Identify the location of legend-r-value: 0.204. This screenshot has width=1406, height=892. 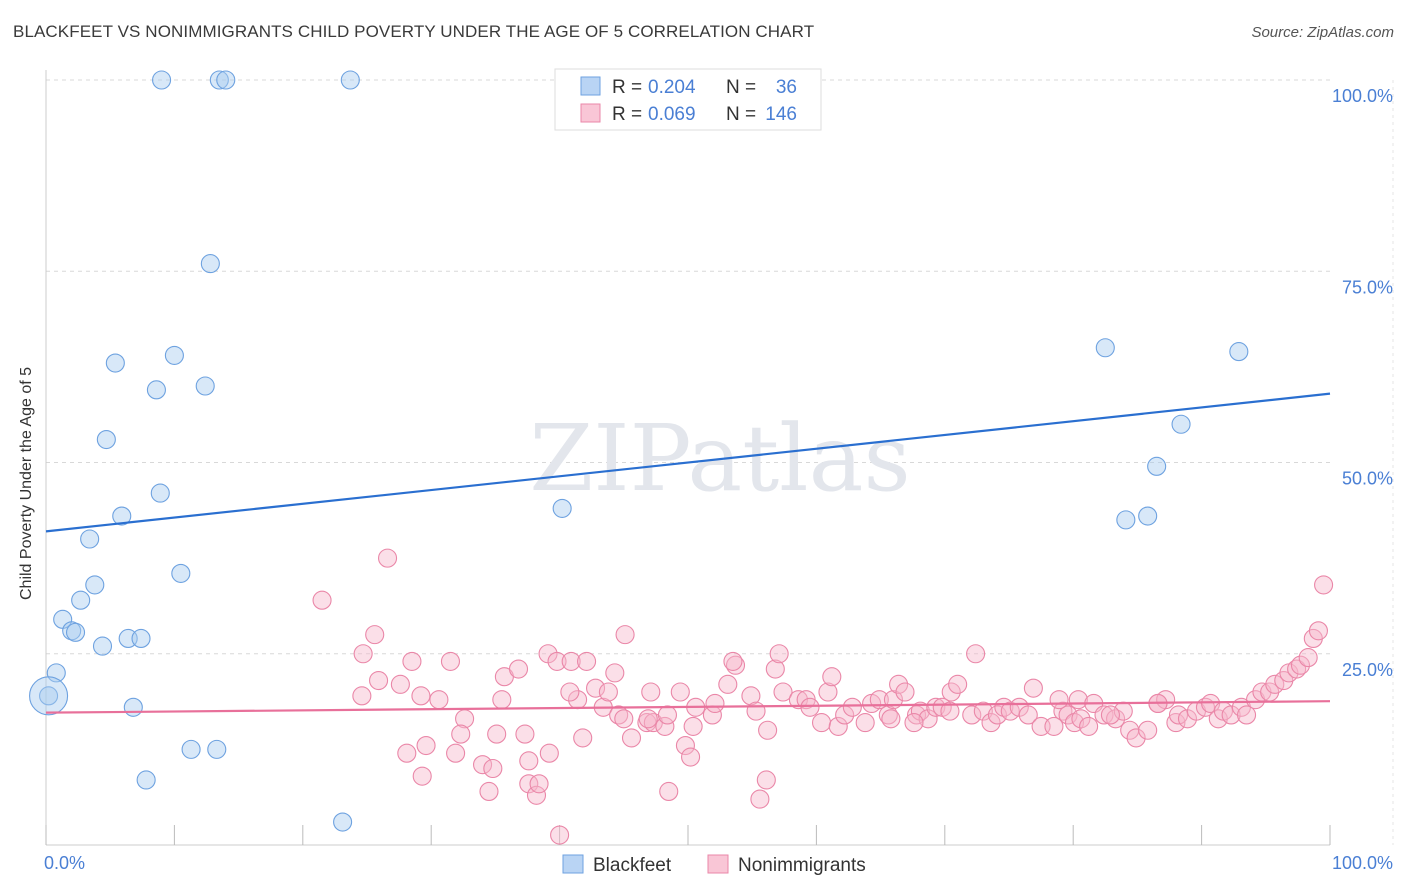
(672, 87).